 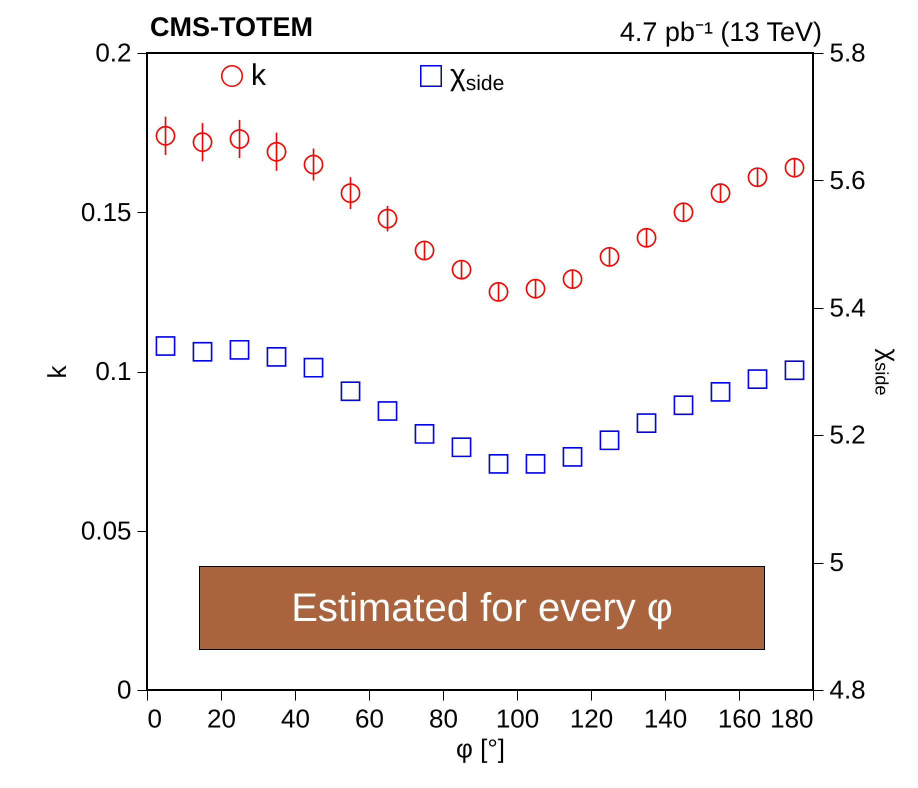 What do you see at coordinates (518, 719) in the screenshot?
I see `x-tick-label: 100` at bounding box center [518, 719].